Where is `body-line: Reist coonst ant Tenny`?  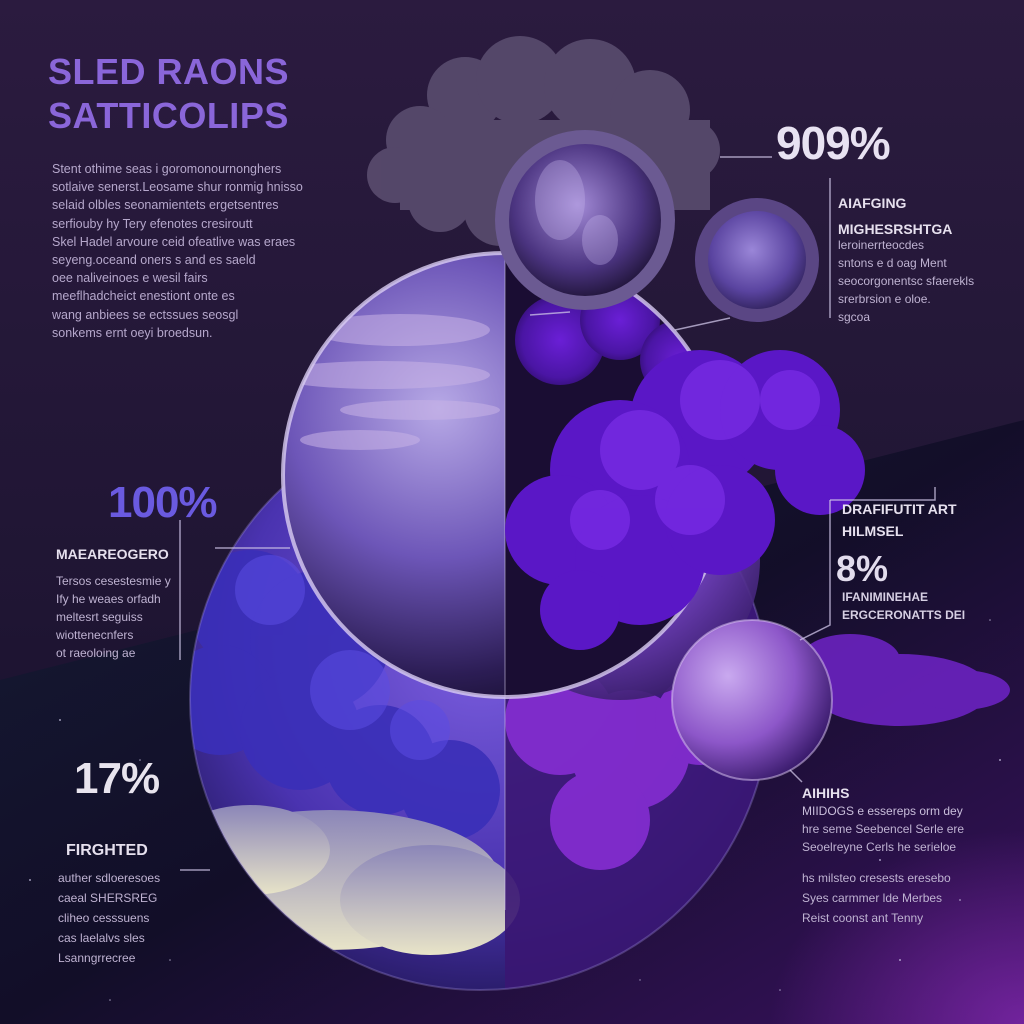 body-line: Reist coonst ant Tenny is located at coordinates (863, 918).